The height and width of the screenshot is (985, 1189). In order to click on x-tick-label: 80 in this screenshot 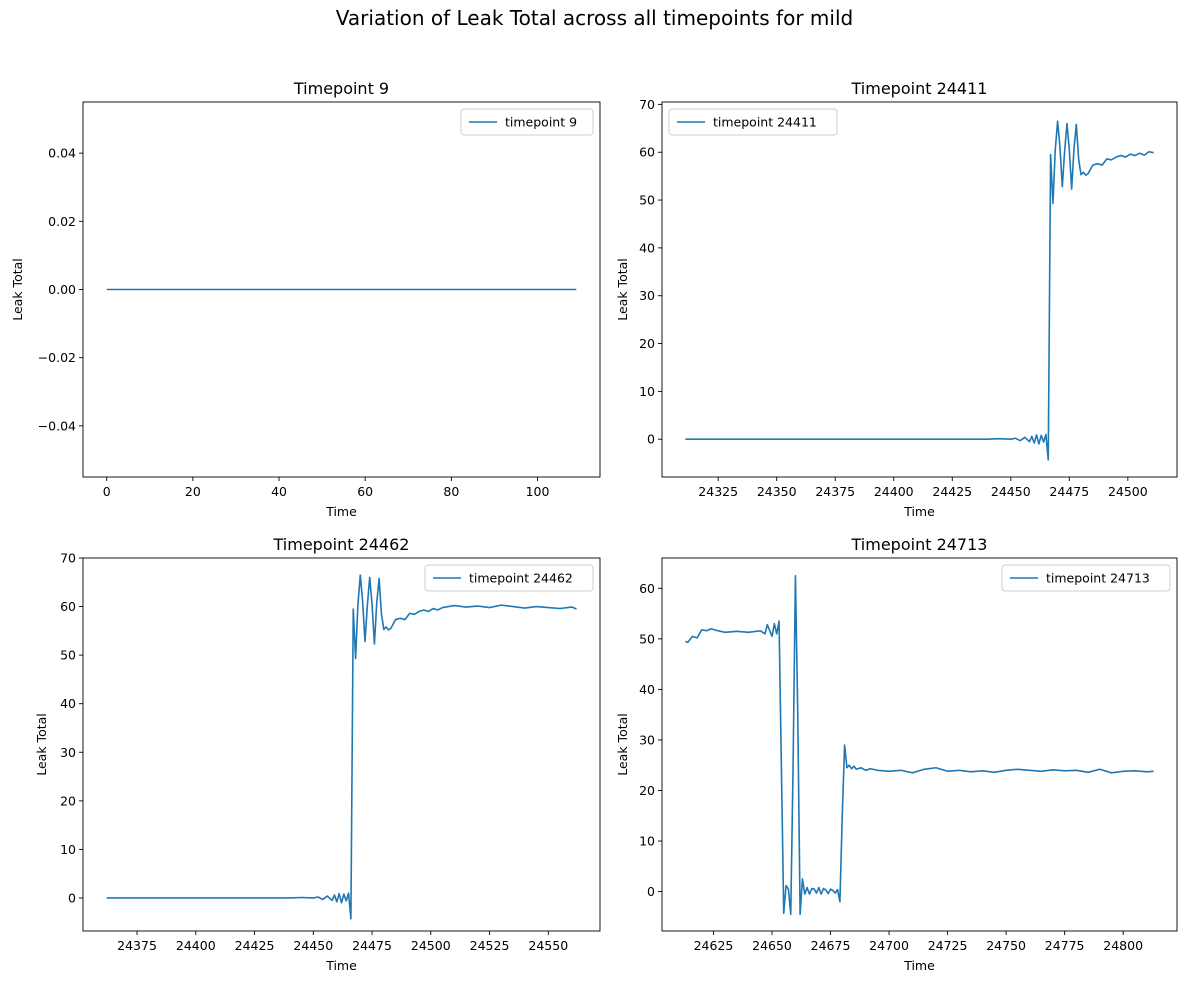, I will do `click(451, 491)`.